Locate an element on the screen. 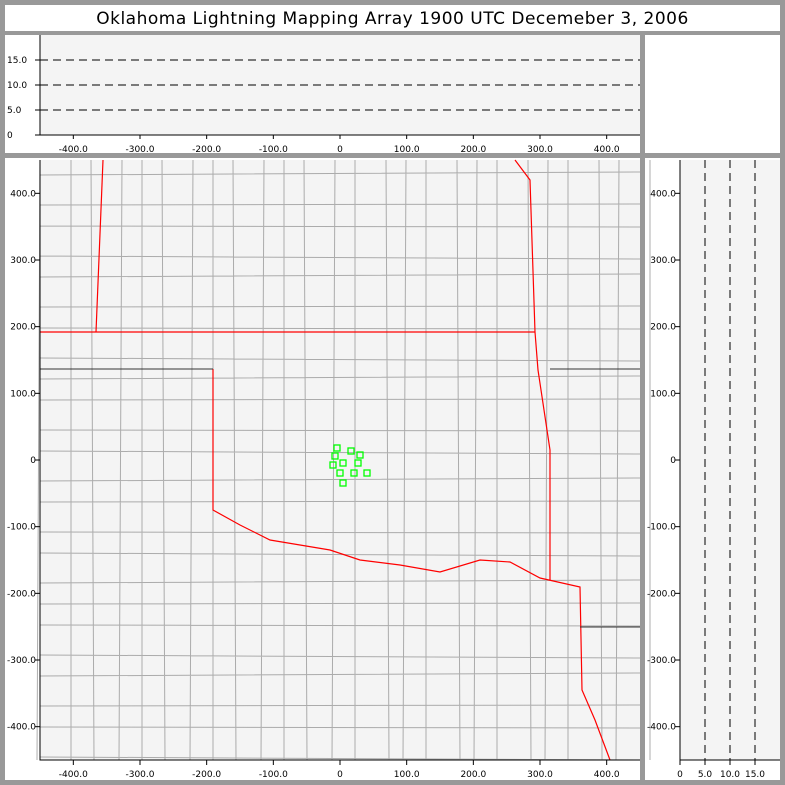  ns-ytick-label: 200.0 is located at coordinates (663, 328).